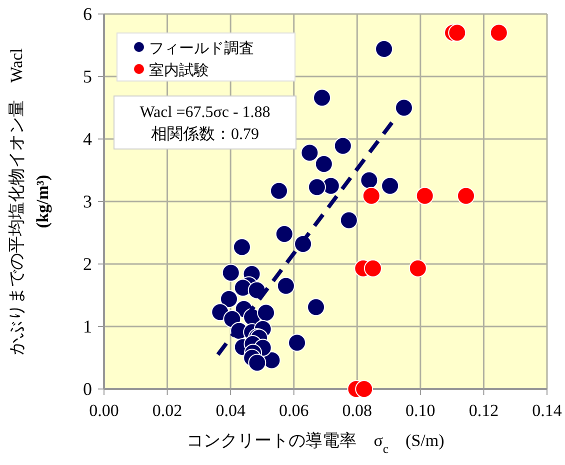 The image size is (565, 465). I want to click on x-tick-label: 0.00, so click(104, 410).